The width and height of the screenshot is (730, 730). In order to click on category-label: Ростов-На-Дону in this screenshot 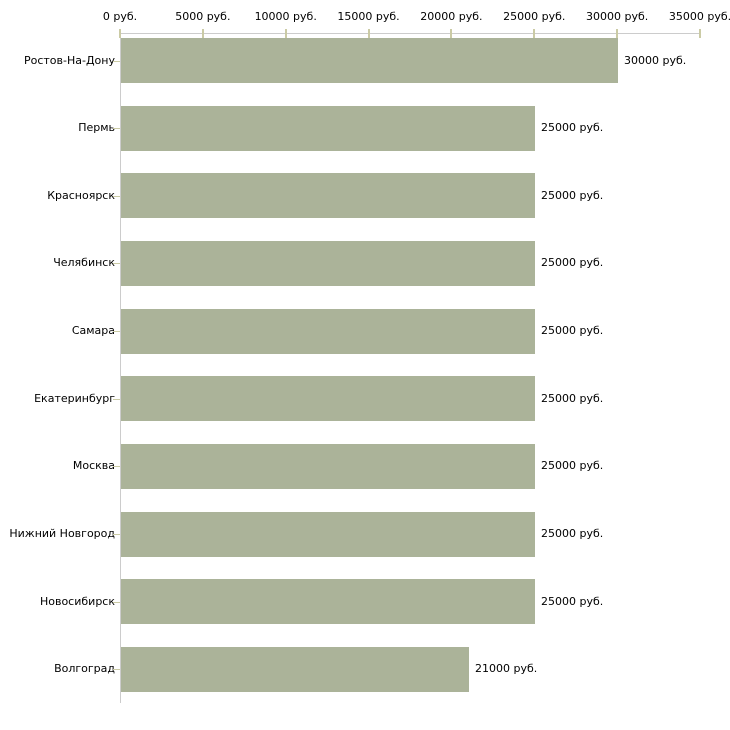, I will do `click(69, 60)`.